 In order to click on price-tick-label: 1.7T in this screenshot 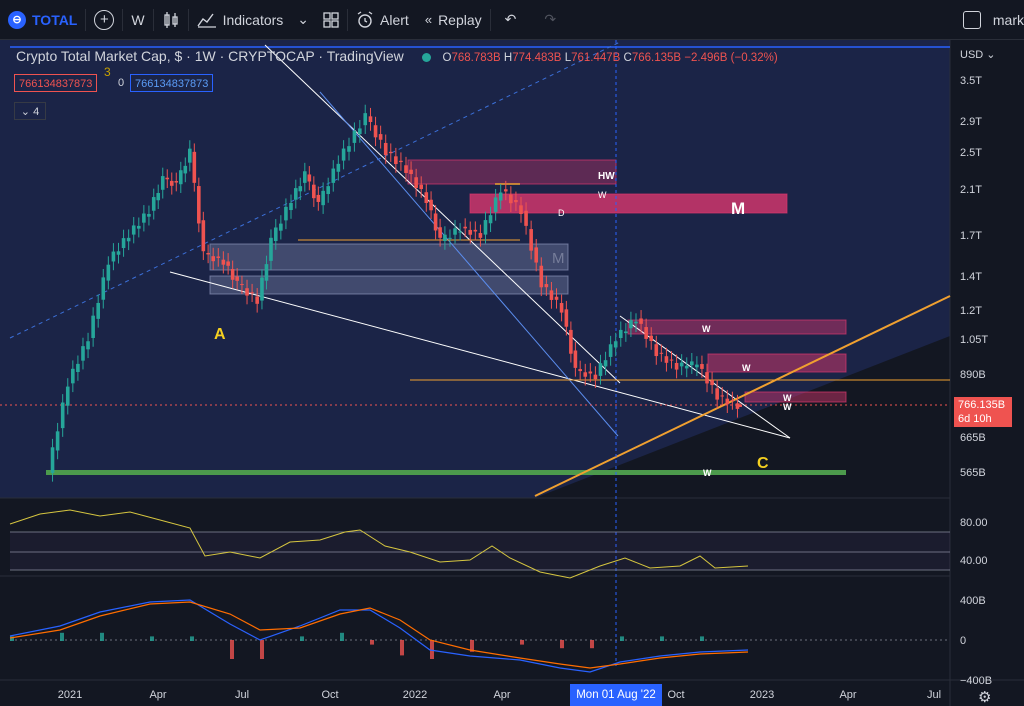, I will do `click(971, 236)`.